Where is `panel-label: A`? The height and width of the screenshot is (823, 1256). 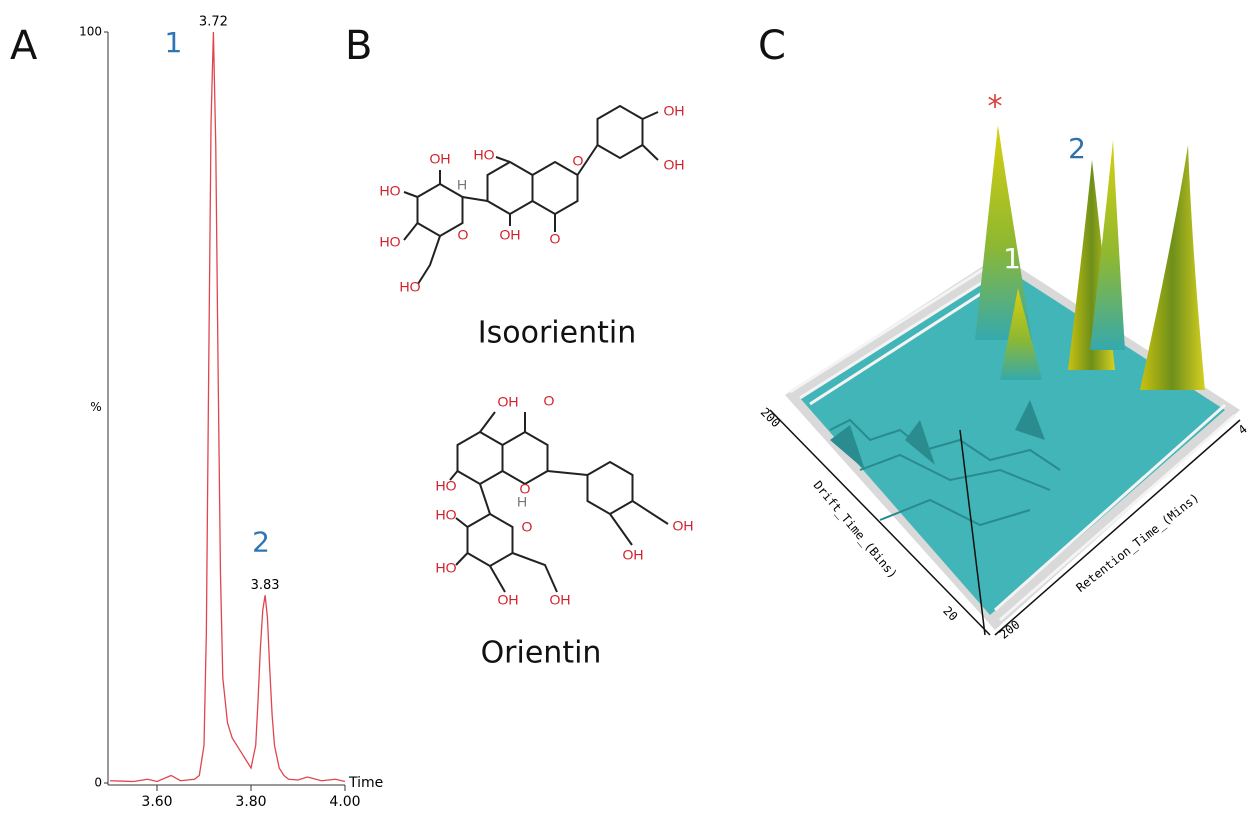
panel-label: A is located at coordinates (24, 46).